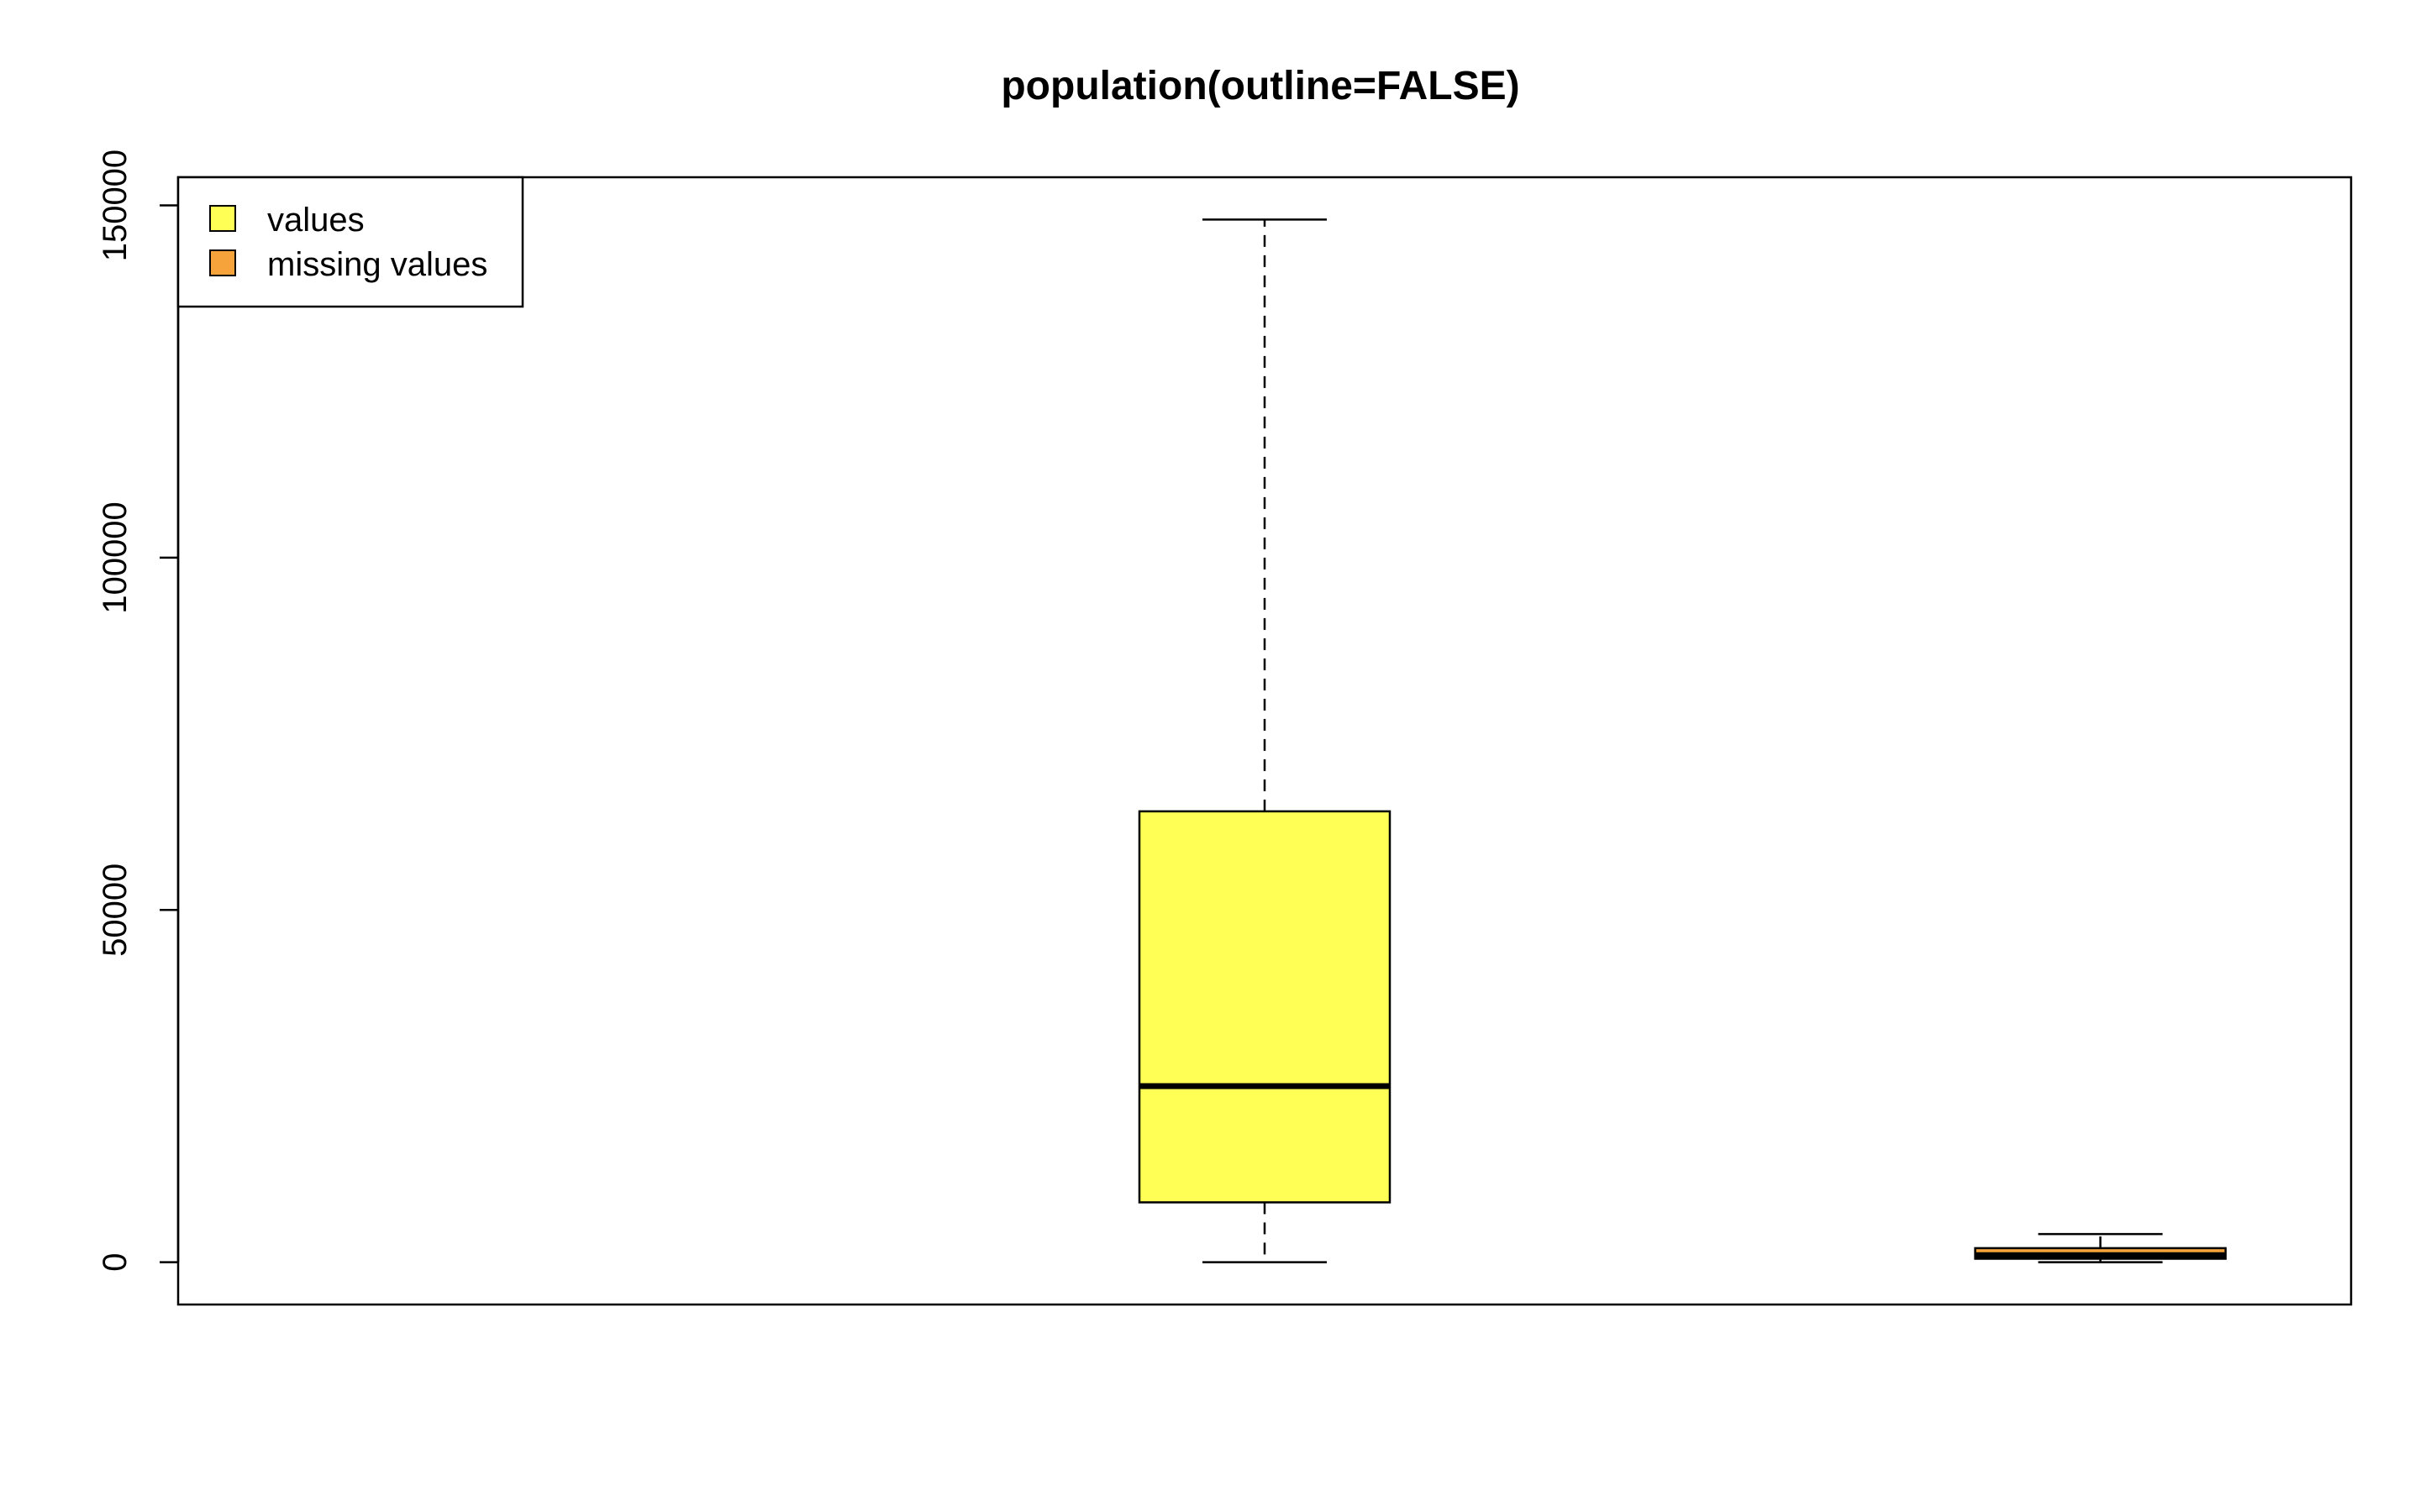 The width and height of the screenshot is (2420, 1512). Describe the element at coordinates (1260, 86) in the screenshot. I see `chart-title: population(outline=FALSE)` at that location.